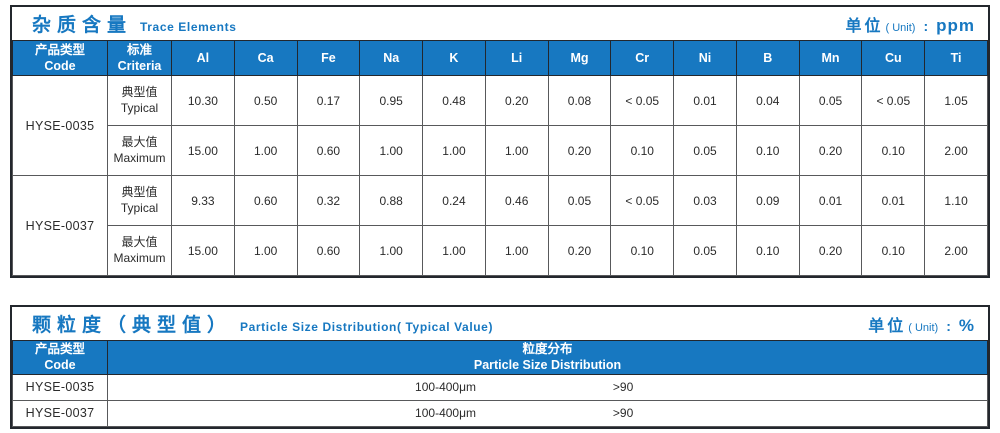  Describe the element at coordinates (956, 58) in the screenshot. I see `col-header-element: Ti` at that location.